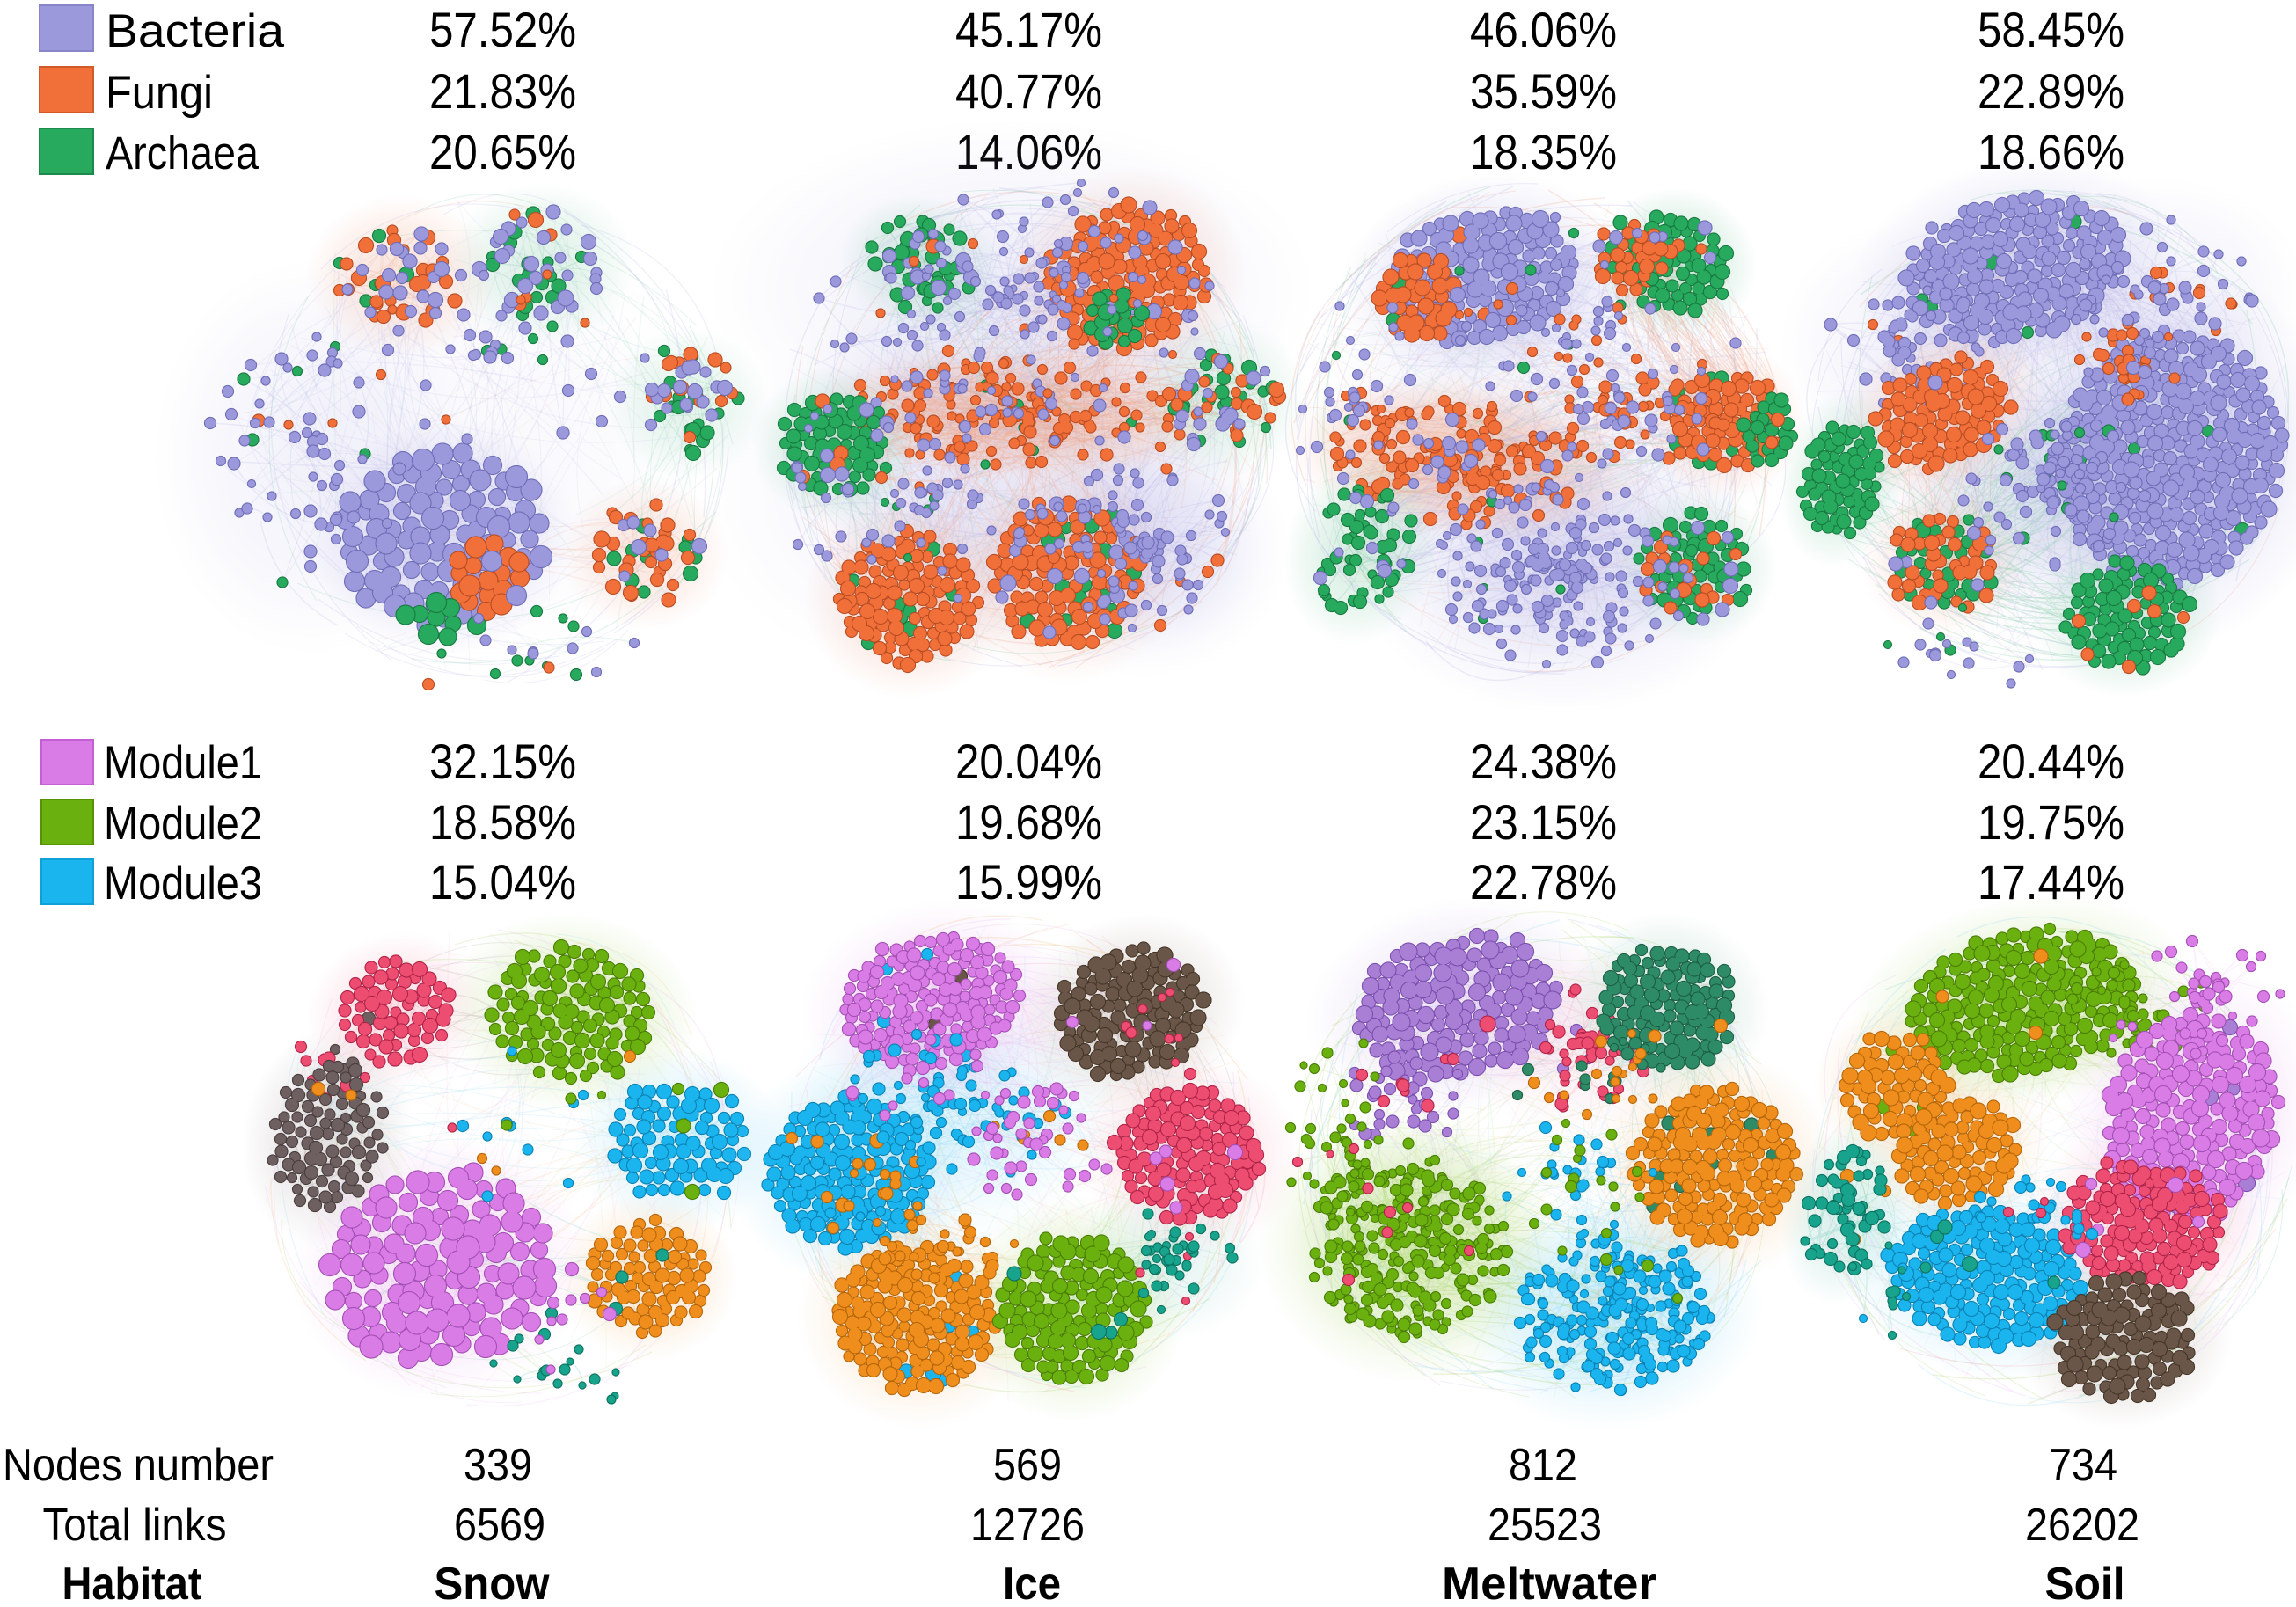 This screenshot has width=2296, height=1607. Describe the element at coordinates (138, 1465) in the screenshot. I see `svg-text: Nodes number` at that location.